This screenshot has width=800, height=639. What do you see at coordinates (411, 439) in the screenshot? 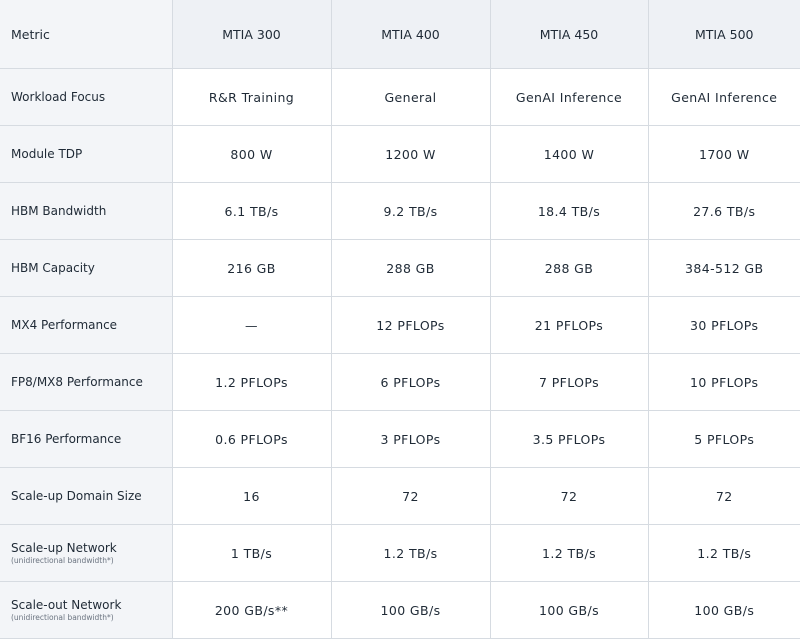
I see `value-cell: 3 PFLOPs` at bounding box center [411, 439].